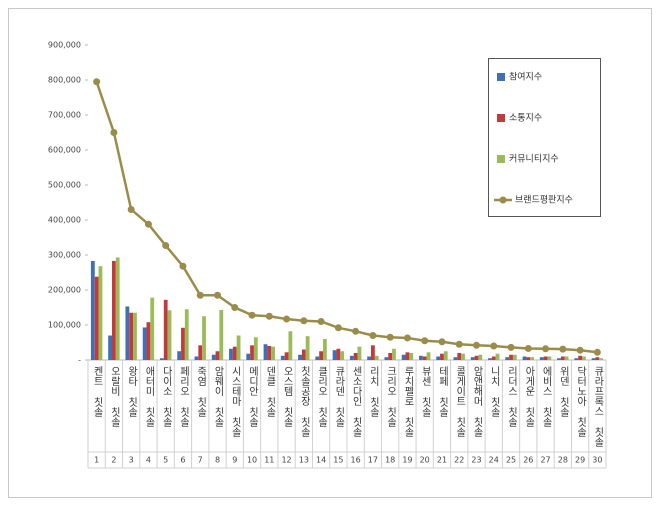 The width and height of the screenshot is (660, 506). What do you see at coordinates (132, 391) in the screenshot?
I see `x-tick-label: 왕타 칫솔` at bounding box center [132, 391].